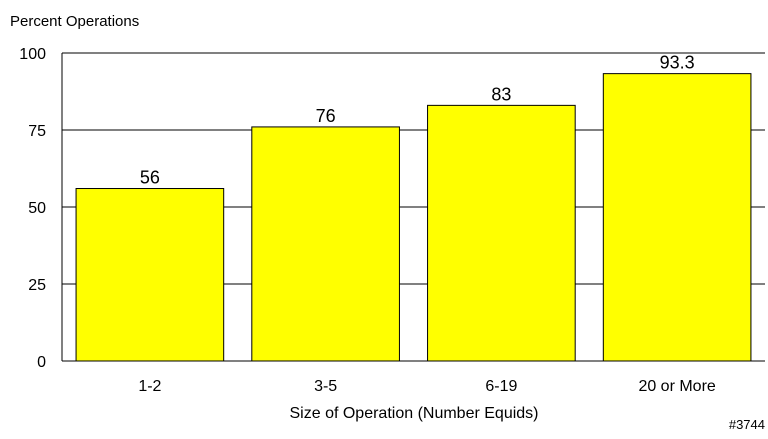 This screenshot has height=439, width=768. Describe the element at coordinates (677, 63) in the screenshot. I see `bar-value-label: 93.3` at that location.